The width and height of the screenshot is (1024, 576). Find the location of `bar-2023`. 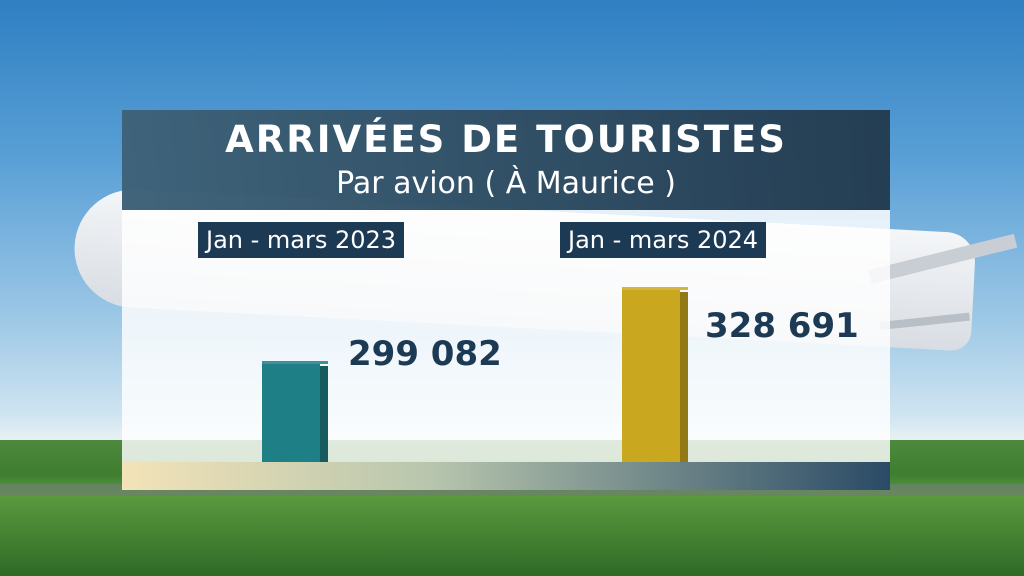

bar-2023 is located at coordinates (291, 413).